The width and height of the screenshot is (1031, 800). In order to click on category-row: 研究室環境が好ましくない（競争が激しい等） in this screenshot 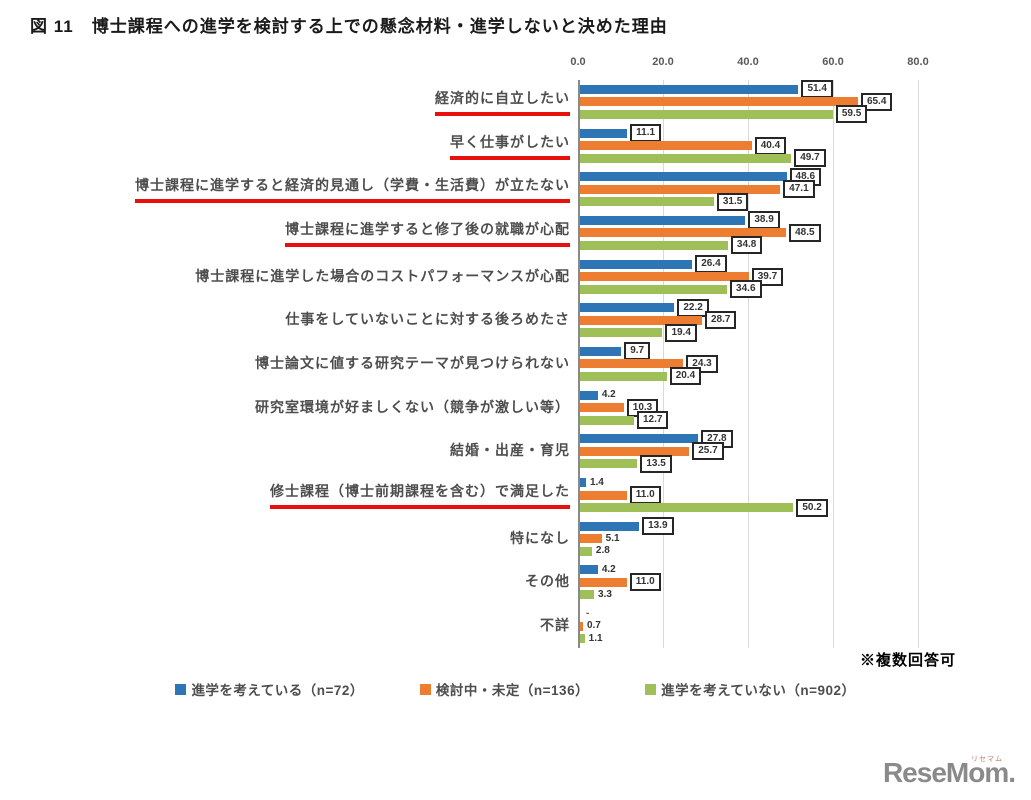, I will do `click(285, 408)`.